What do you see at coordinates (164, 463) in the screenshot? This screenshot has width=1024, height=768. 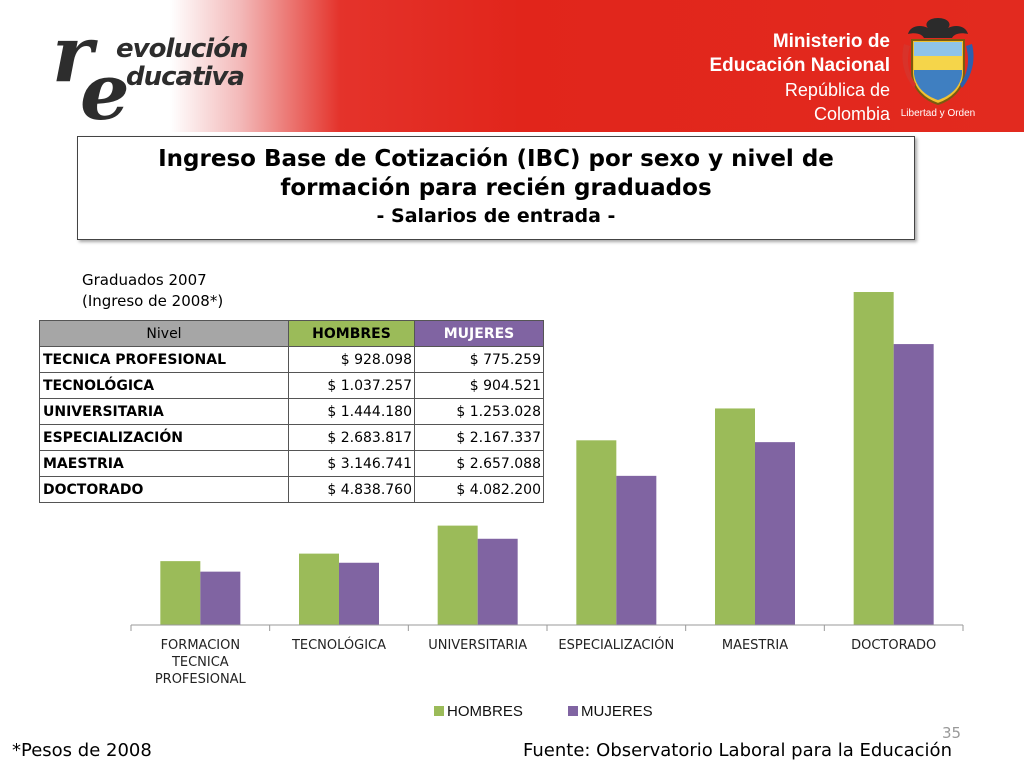 I see `cell-nivel: MAESTRIA` at bounding box center [164, 463].